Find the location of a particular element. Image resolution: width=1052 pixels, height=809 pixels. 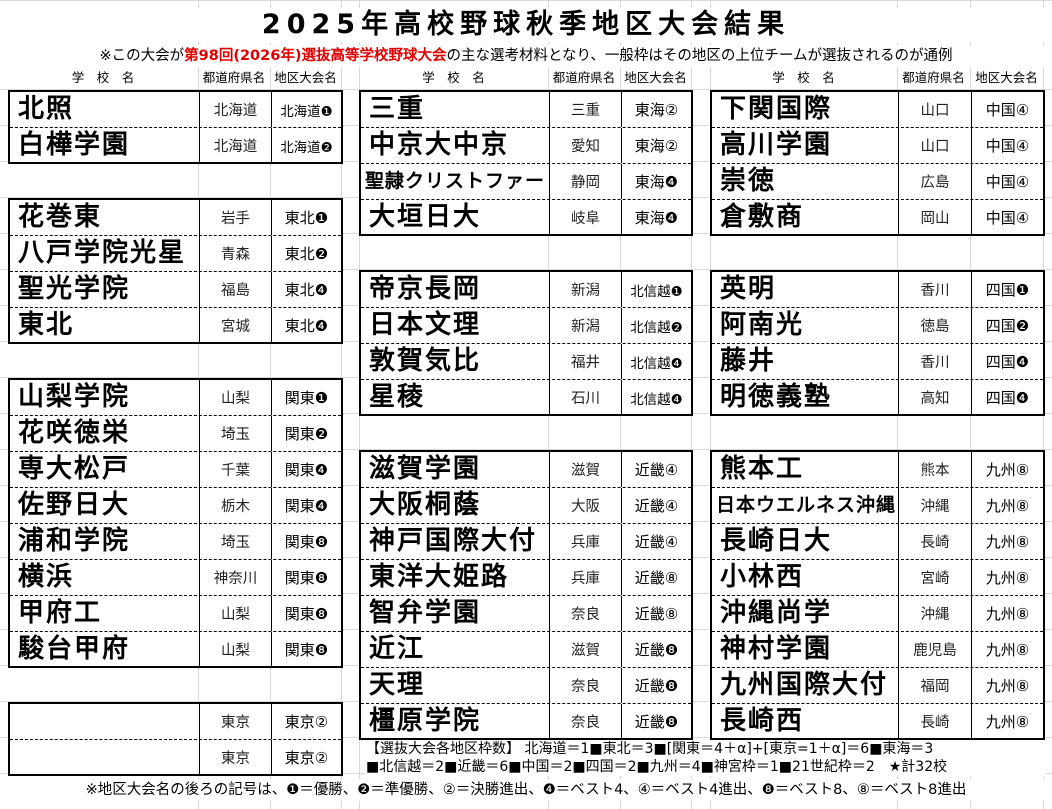

school-name: 明徳義塾 is located at coordinates (805, 397).